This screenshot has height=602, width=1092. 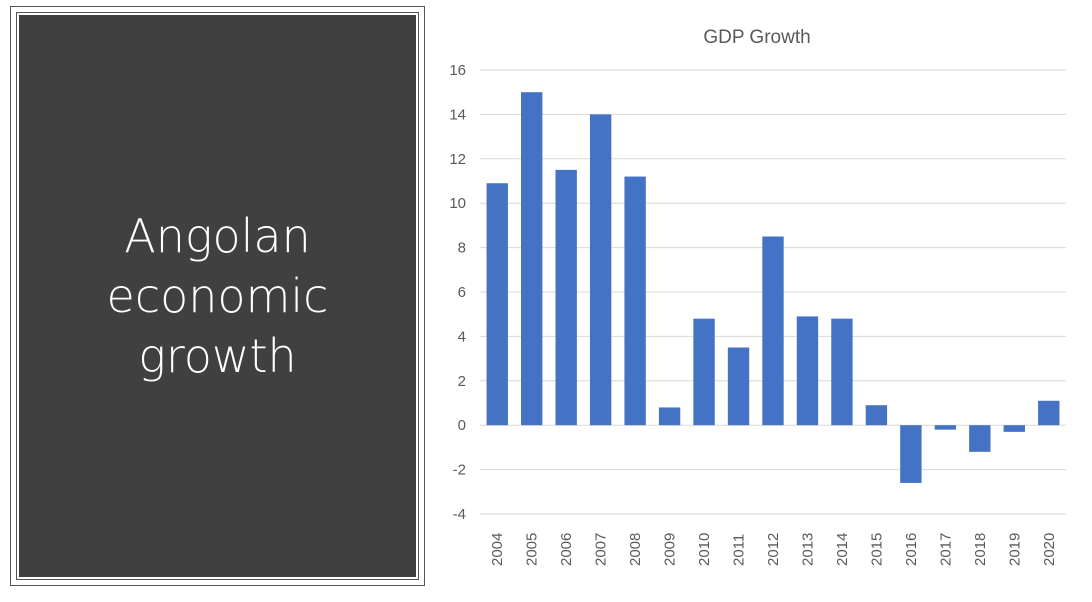 I want to click on x-tick-label: 2012, so click(x=773, y=549).